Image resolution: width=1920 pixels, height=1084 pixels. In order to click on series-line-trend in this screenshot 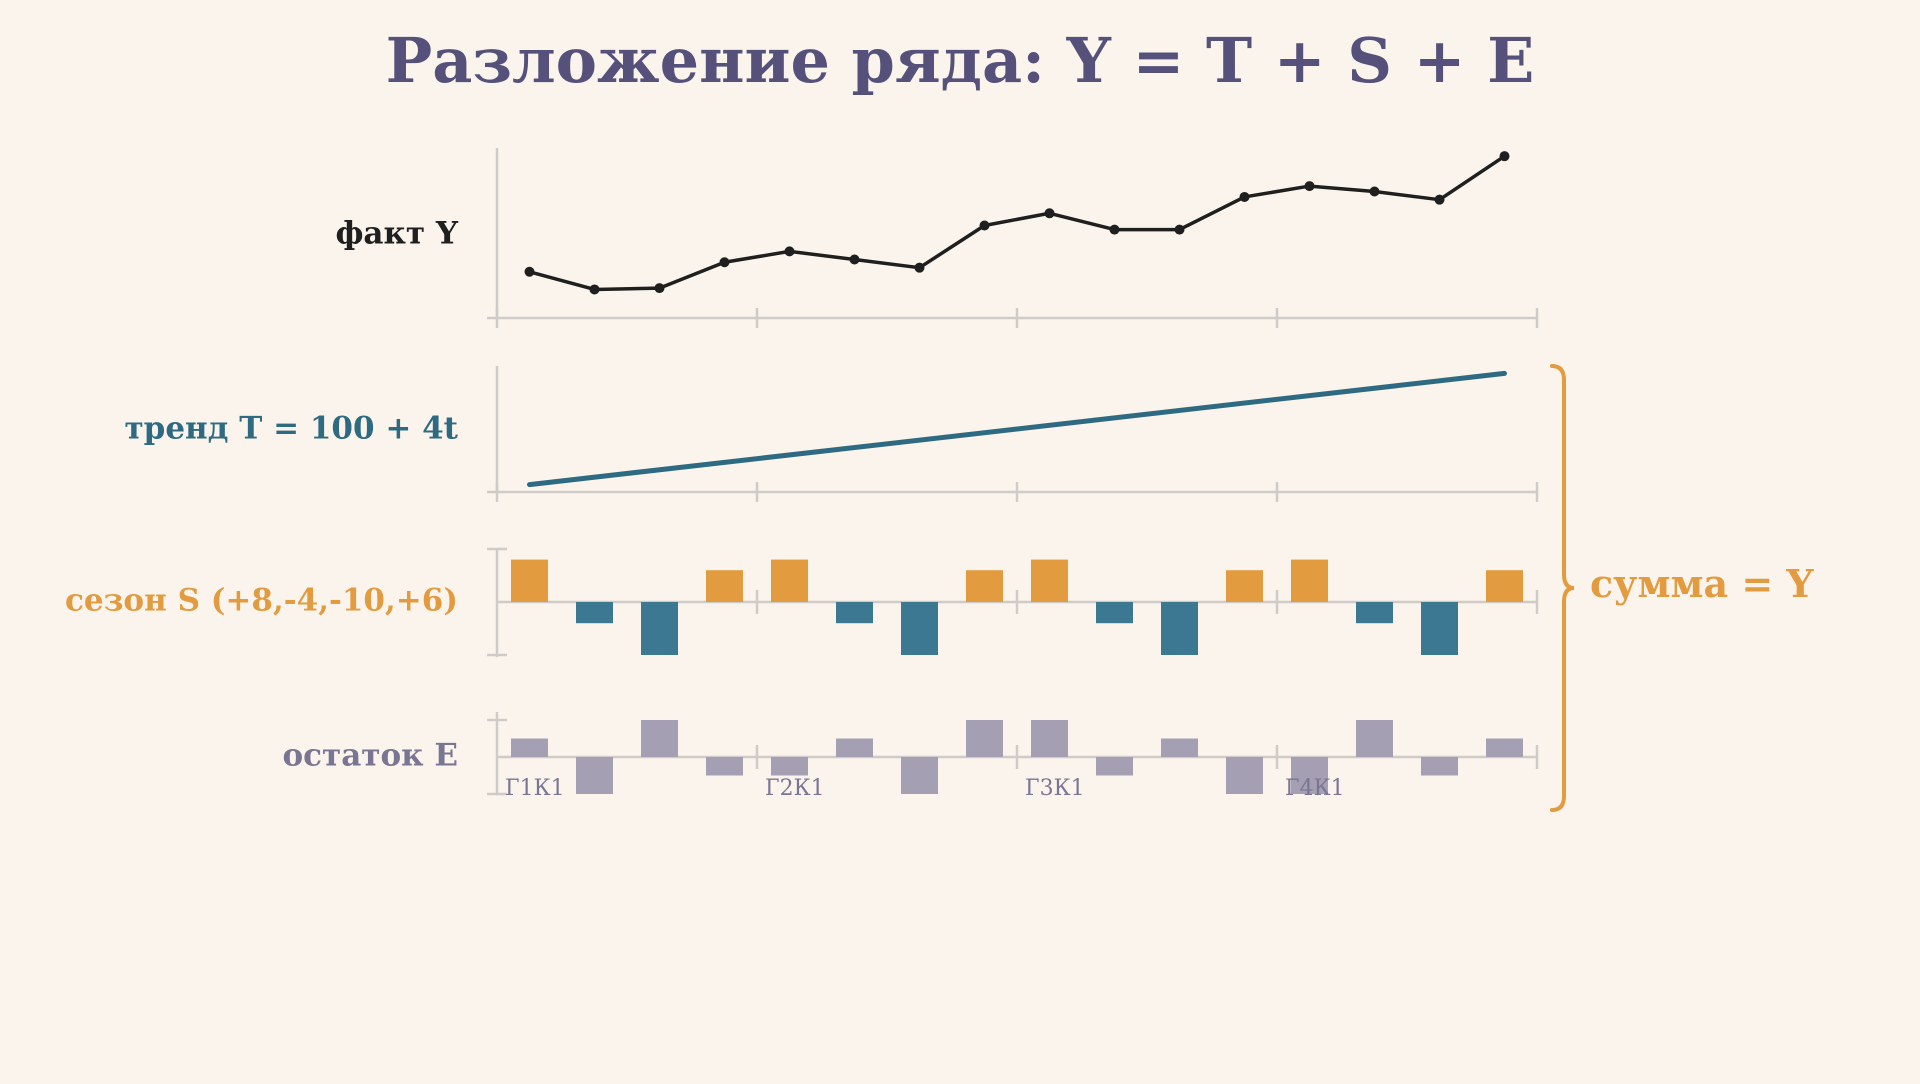, I will do `click(1017, 429)`.